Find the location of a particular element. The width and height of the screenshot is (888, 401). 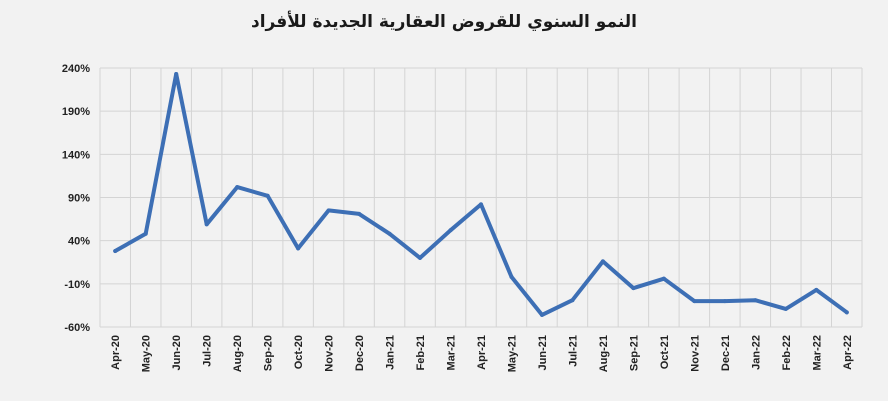

x-tick-label: Apr-21 is located at coordinates (482, 352).